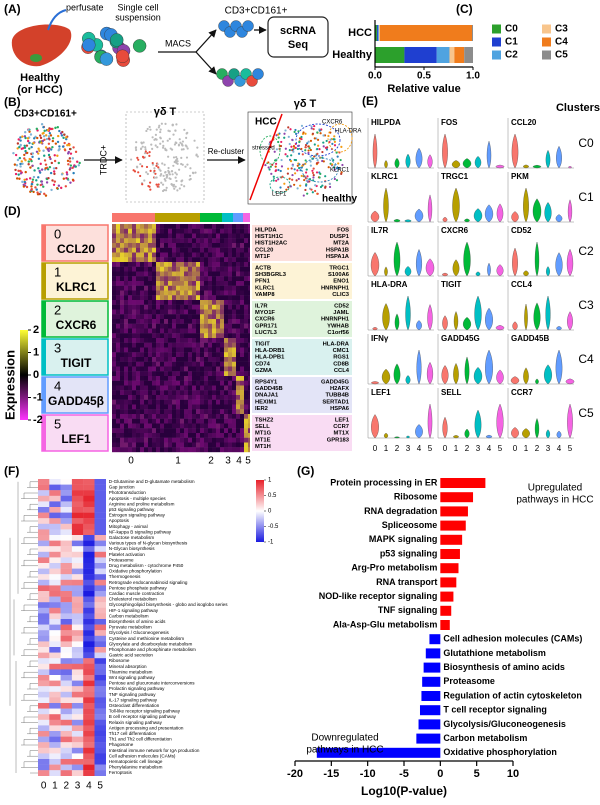  I want to click on cell, so click(248, 26).